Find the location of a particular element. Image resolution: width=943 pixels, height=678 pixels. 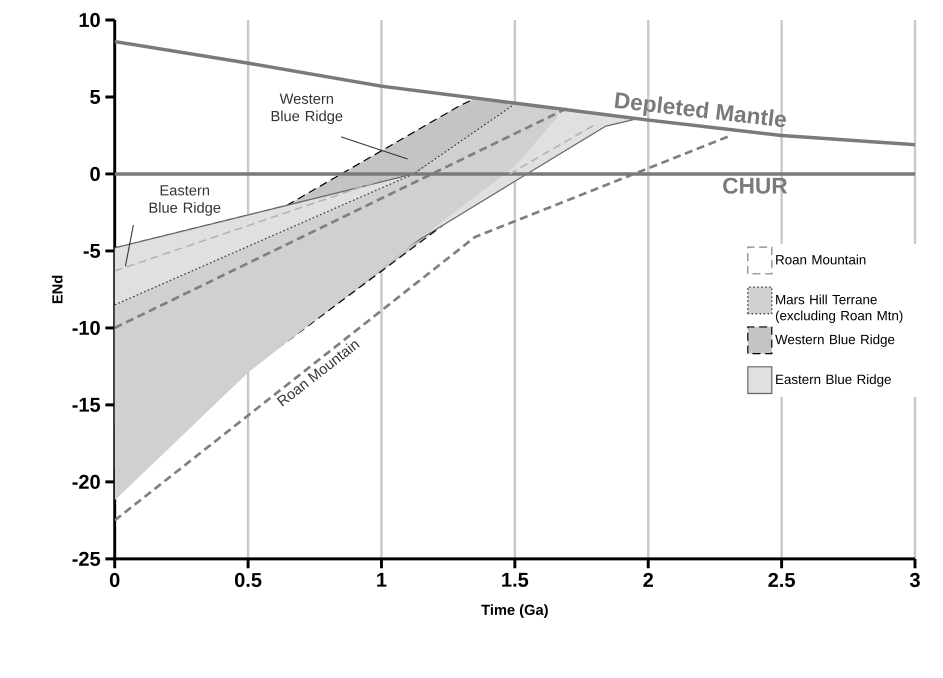

legend-label: Roan Mountain is located at coordinates (821, 259).